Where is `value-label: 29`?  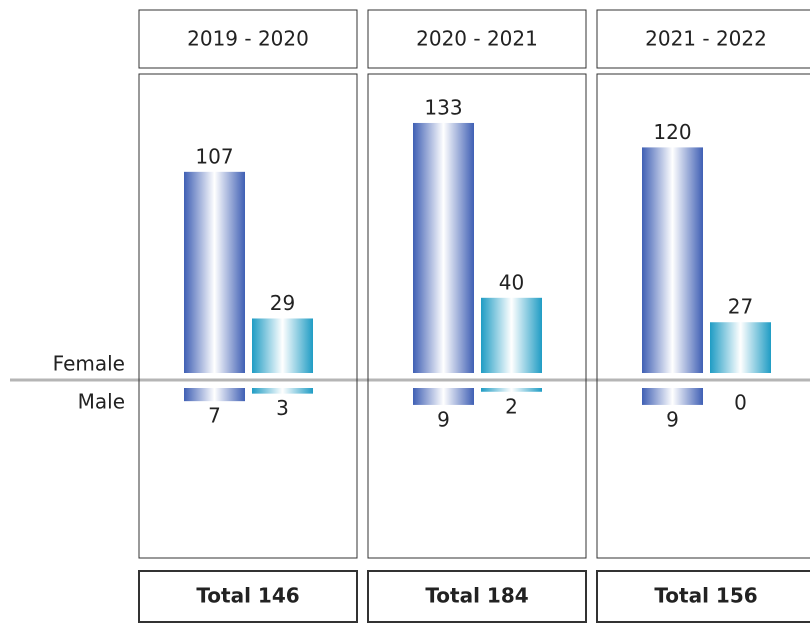
value-label: 29 is located at coordinates (282, 303).